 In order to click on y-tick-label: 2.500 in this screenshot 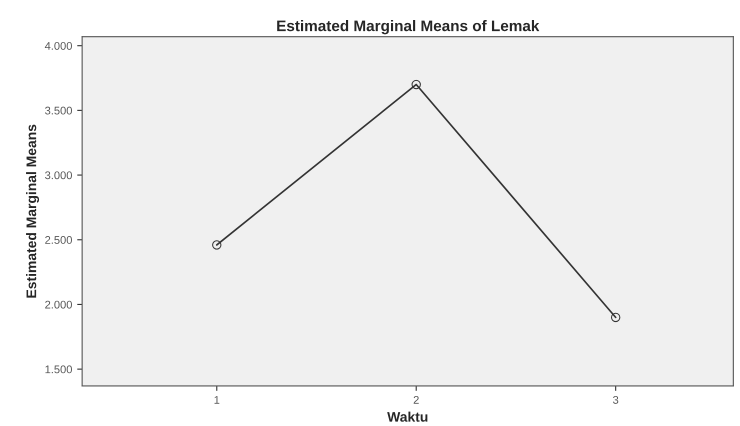, I will do `click(58, 240)`.